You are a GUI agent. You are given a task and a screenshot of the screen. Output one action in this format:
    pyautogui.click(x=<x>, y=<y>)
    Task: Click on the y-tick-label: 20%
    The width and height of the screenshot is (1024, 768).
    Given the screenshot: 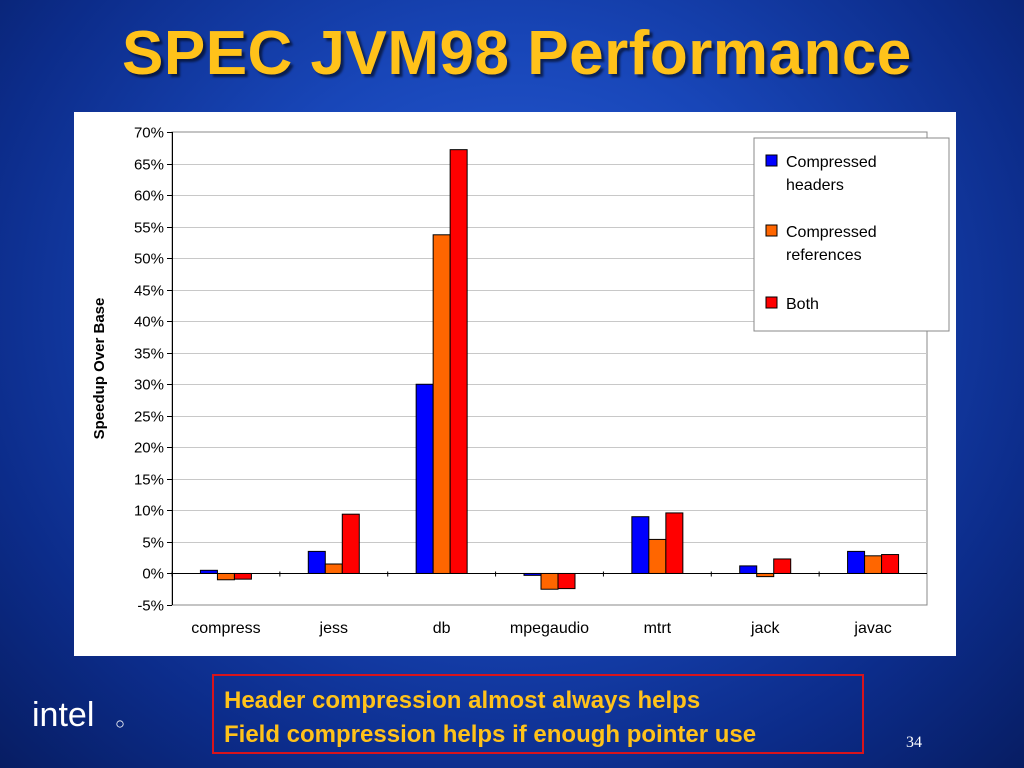 What is the action you would take?
    pyautogui.click(x=149, y=448)
    